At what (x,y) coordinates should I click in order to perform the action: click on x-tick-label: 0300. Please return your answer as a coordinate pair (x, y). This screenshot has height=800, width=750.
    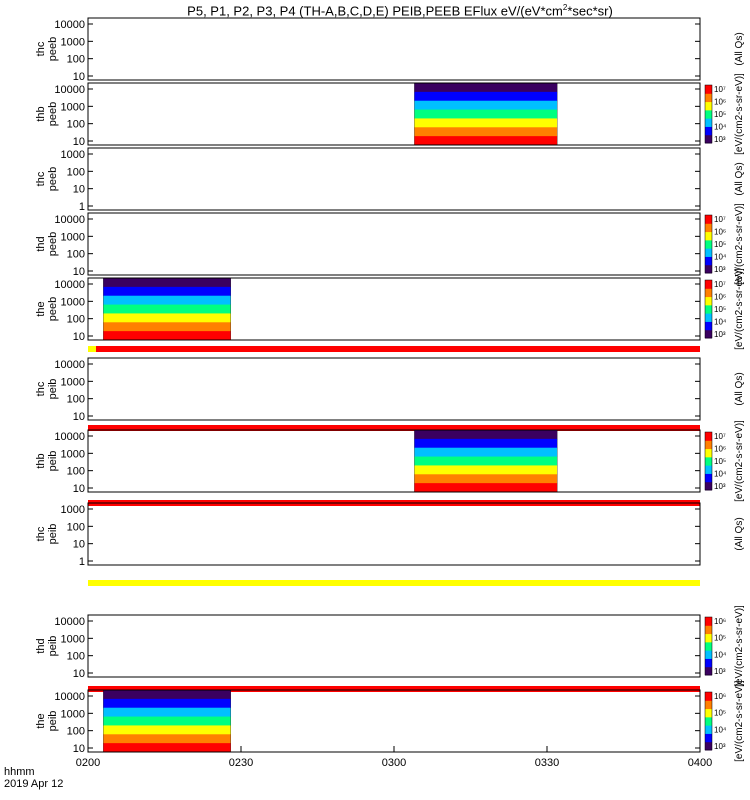
    Looking at the image, I should click on (394, 763).